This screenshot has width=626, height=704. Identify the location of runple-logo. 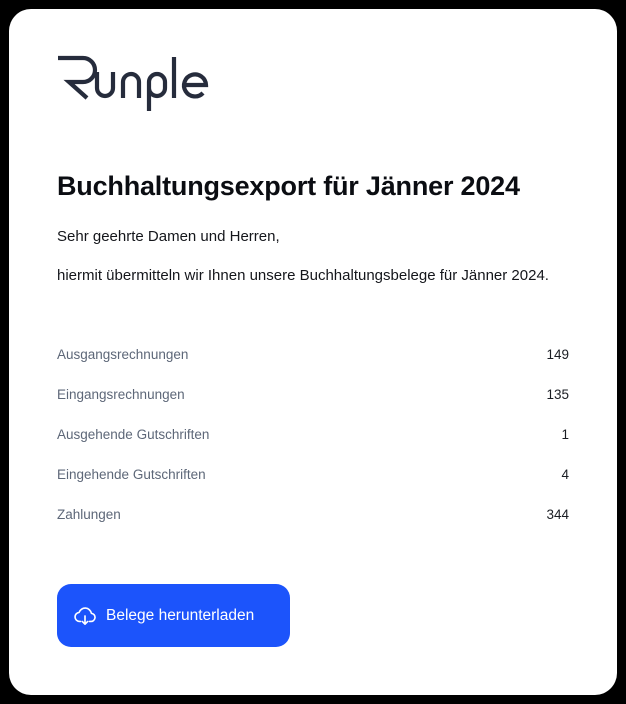
(133, 83).